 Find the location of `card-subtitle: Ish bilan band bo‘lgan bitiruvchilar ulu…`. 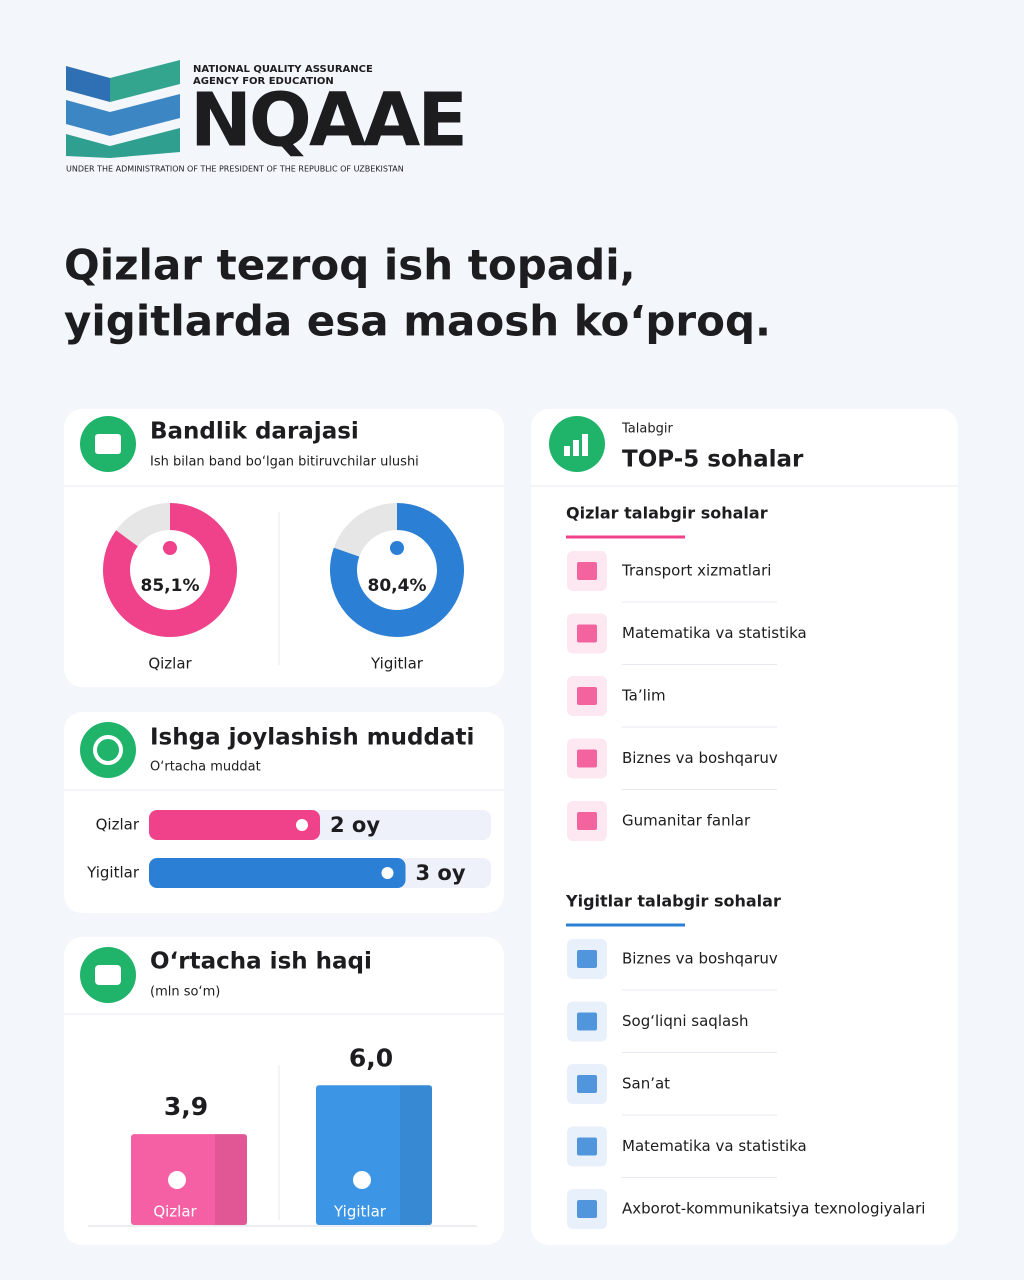

card-subtitle: Ish bilan band bo‘lgan bitiruvchilar ulu… is located at coordinates (284, 462).